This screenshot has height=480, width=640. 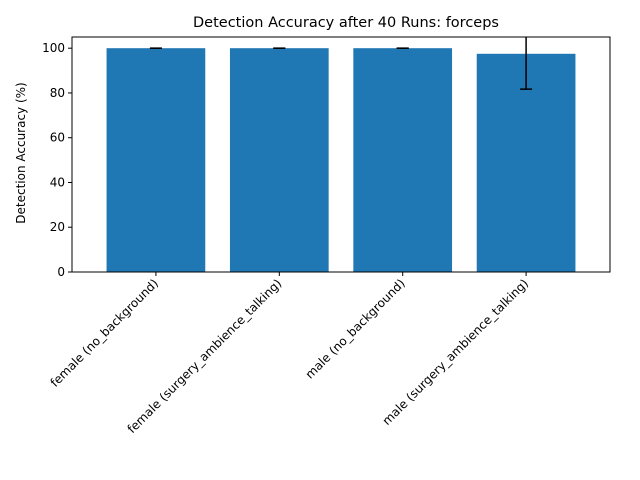 What do you see at coordinates (355, 328) in the screenshot?
I see `x-tick-label: male (no_background)` at bounding box center [355, 328].